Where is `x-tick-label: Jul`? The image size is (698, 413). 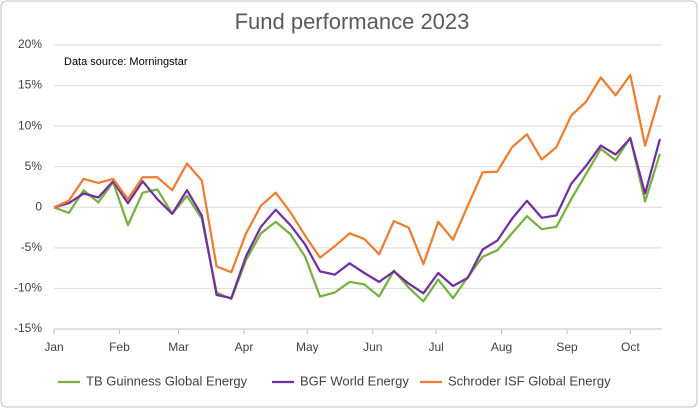 x-tick-label: Jul is located at coordinates (435, 347).